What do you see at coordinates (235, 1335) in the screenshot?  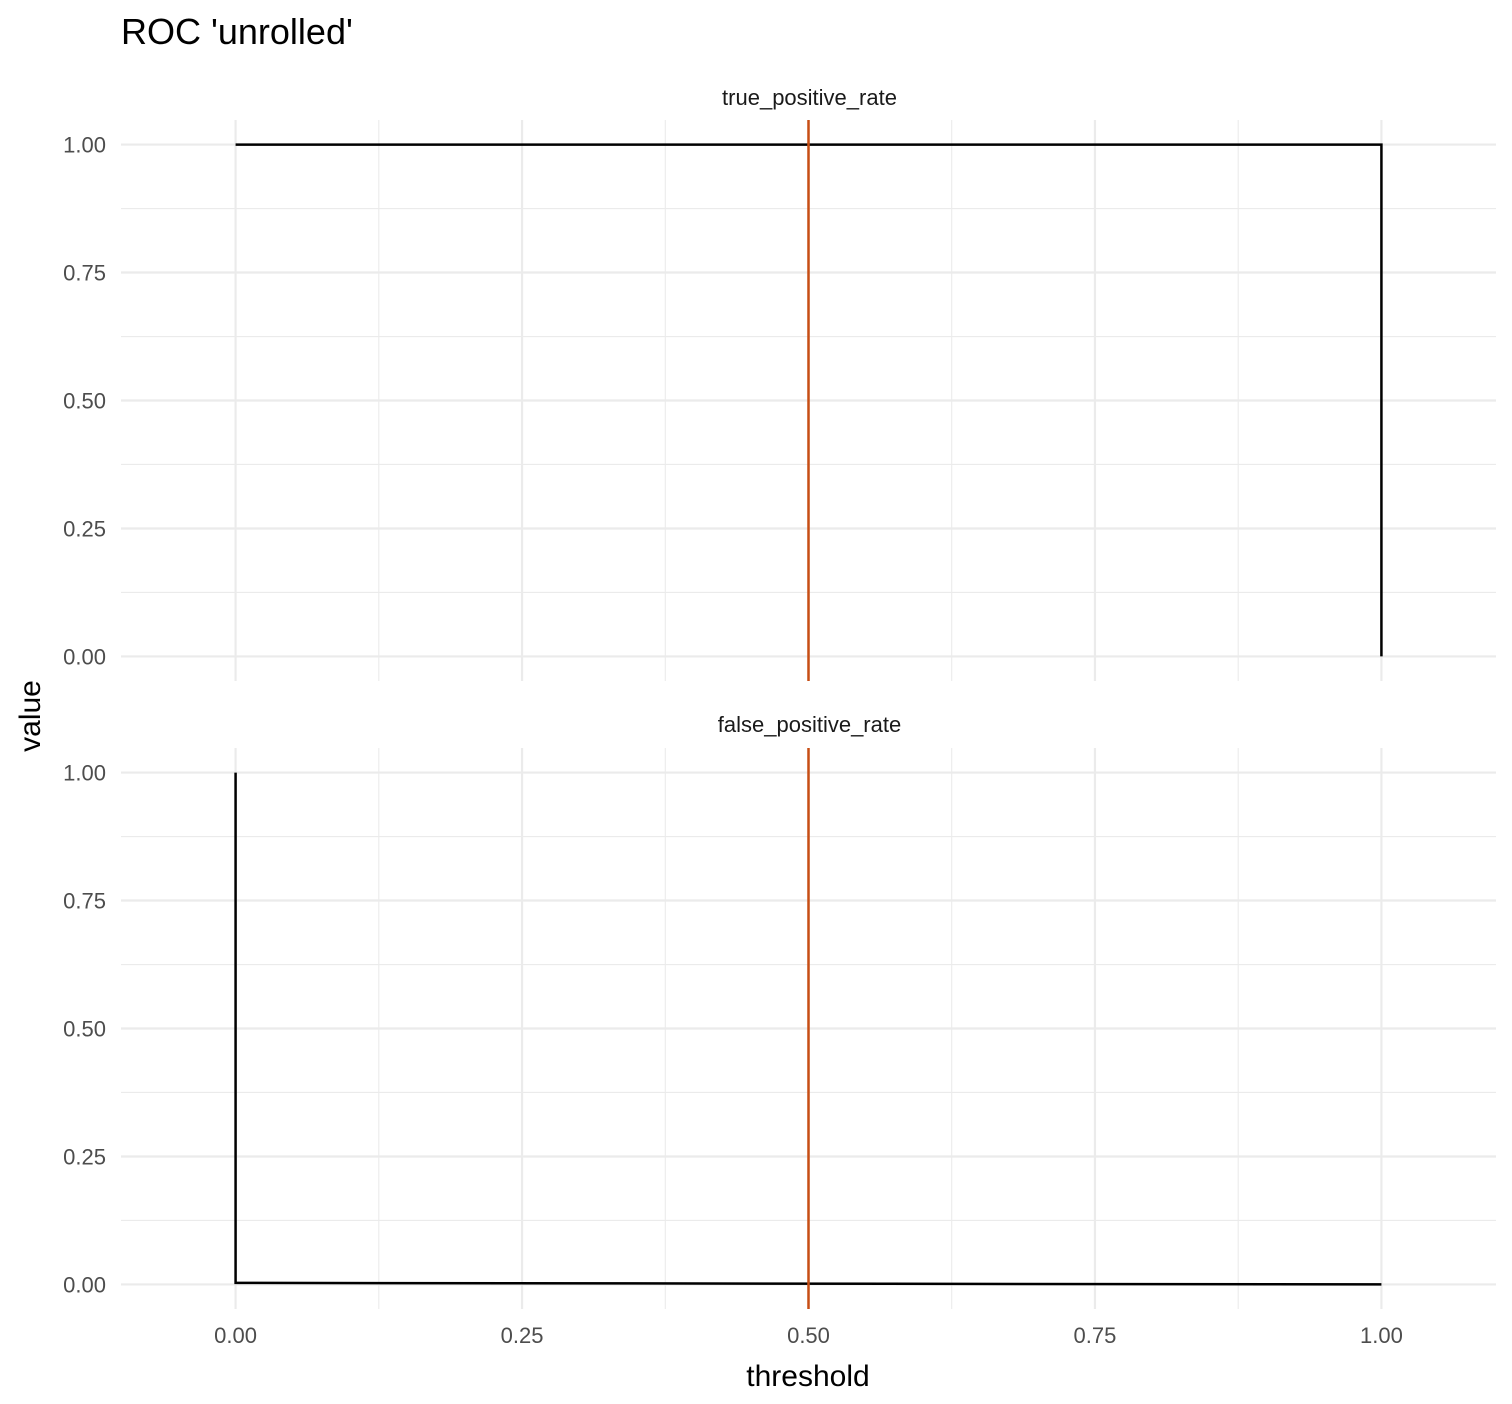 I see `x-tick-label: 0.00` at bounding box center [235, 1335].